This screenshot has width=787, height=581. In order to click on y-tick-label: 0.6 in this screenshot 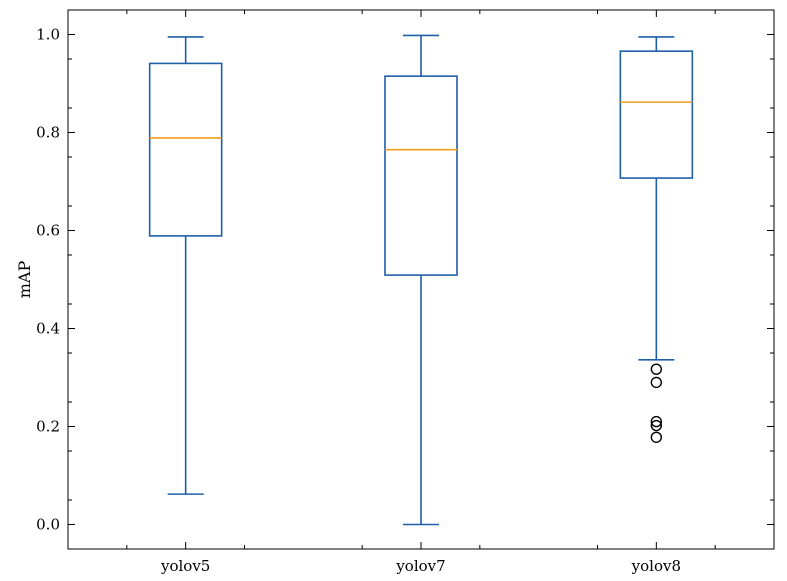, I will do `click(48, 231)`.